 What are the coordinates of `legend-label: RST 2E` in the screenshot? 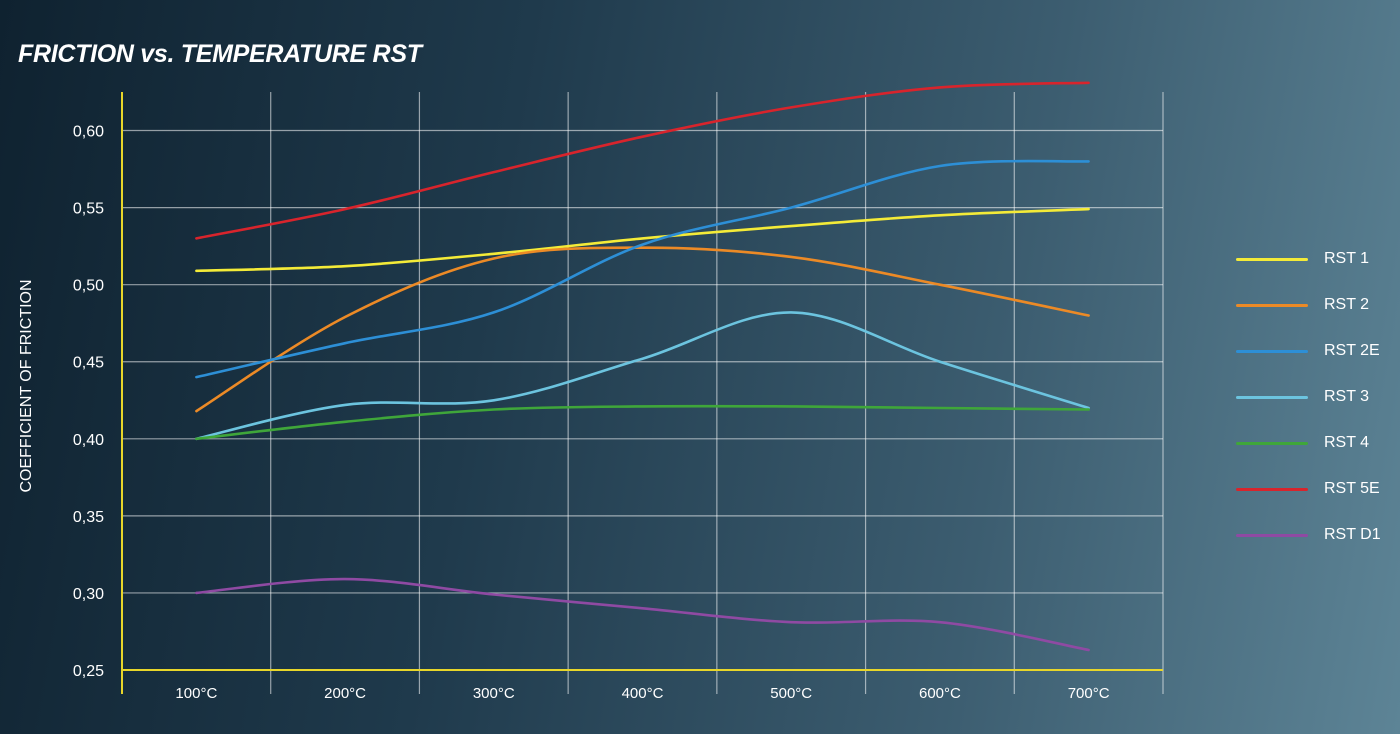 It's located at (1352, 350).